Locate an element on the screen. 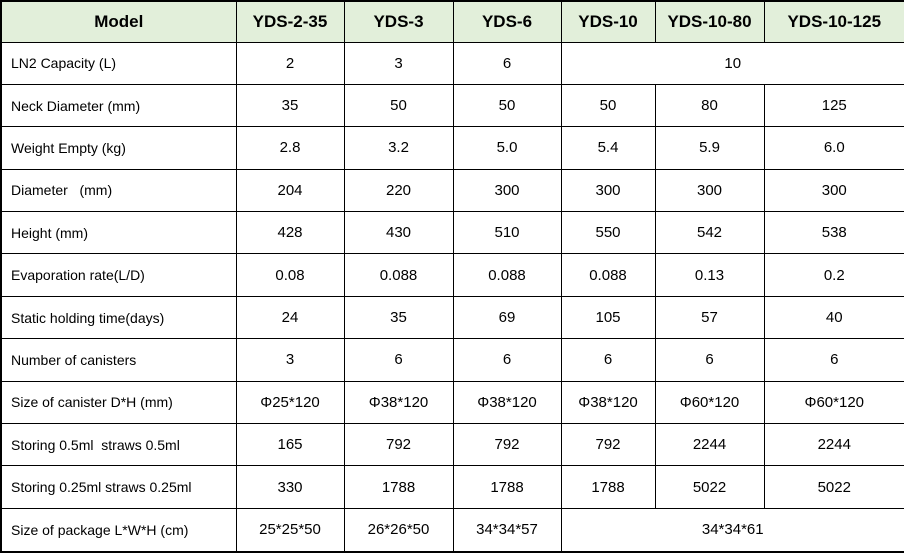 The image size is (904, 553). column-header-yds-6: YDS-6 is located at coordinates (507, 21).